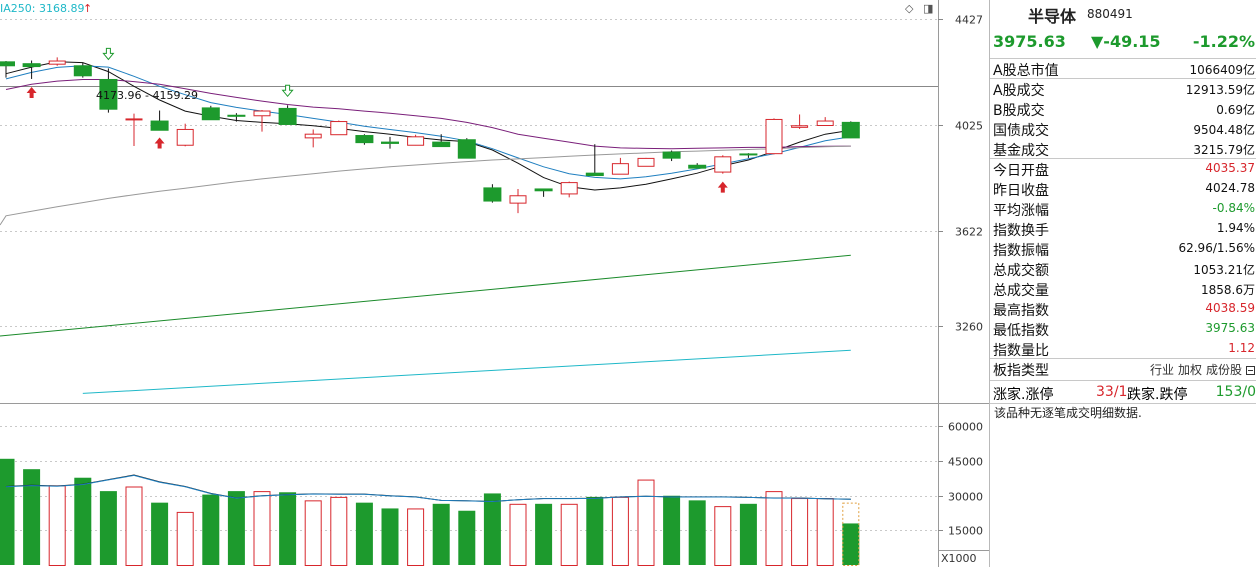 This screenshot has width=1256, height=567. Describe the element at coordinates (1230, 308) in the screenshot. I see `stat-value: 4038.59` at that location.